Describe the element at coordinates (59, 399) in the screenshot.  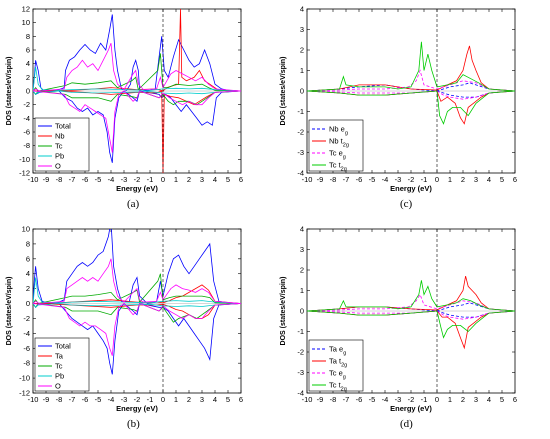
I see `x-tick-label: -8` at that location.